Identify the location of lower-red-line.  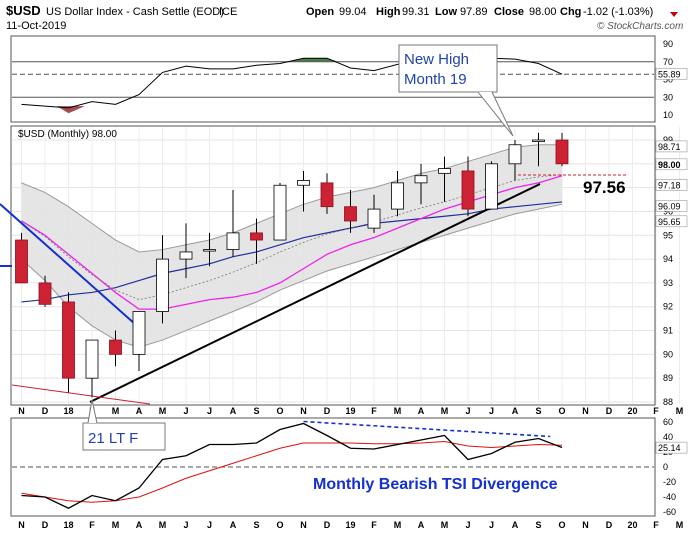
(81, 394).